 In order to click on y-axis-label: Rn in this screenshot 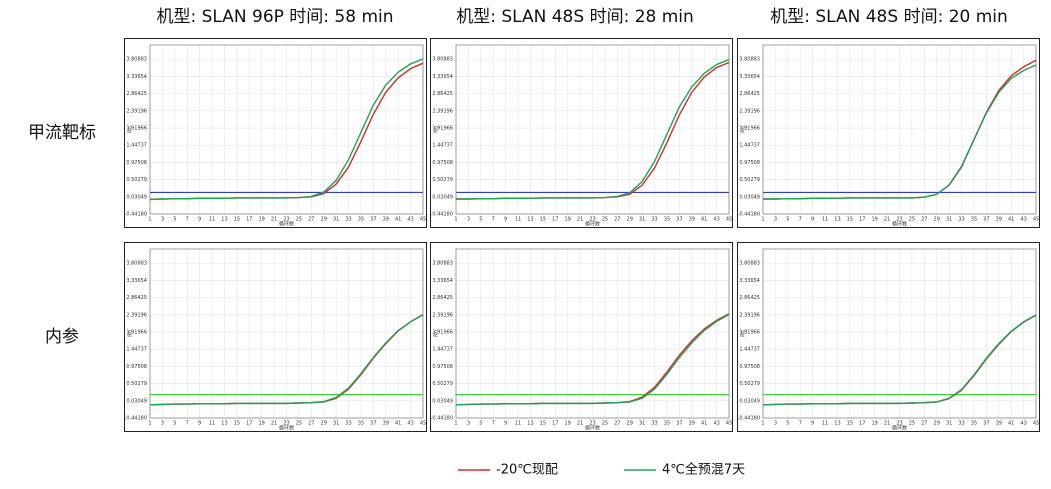, I will do `click(437, 129)`.